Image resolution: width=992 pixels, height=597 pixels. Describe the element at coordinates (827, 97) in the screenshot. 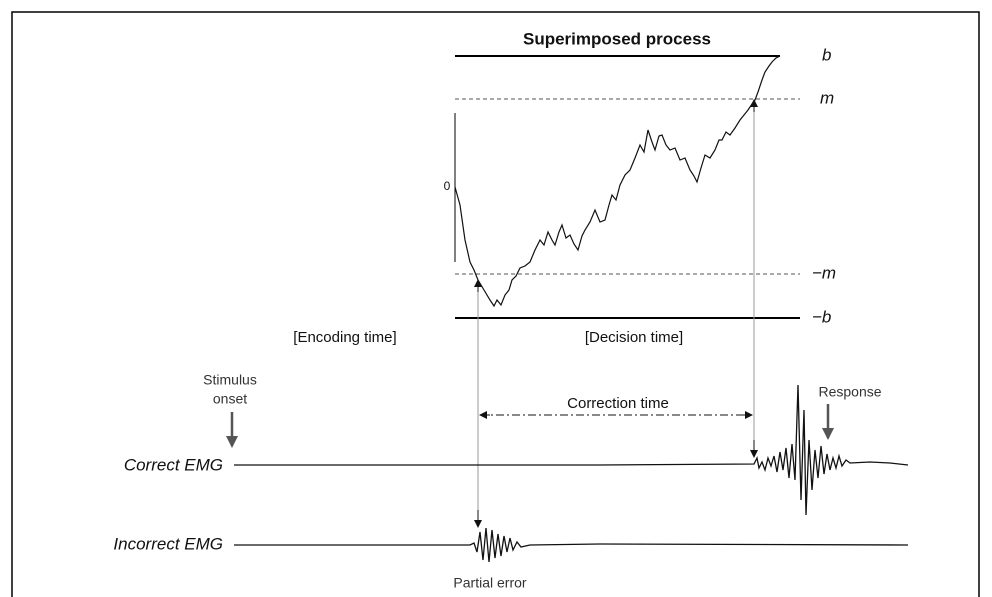

I see `label-m: m` at that location.